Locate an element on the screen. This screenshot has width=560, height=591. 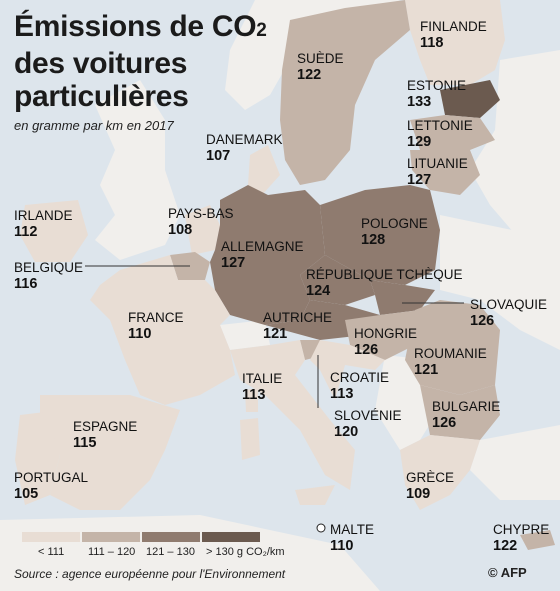
country-name: ROUMANIE is located at coordinates (450, 353).